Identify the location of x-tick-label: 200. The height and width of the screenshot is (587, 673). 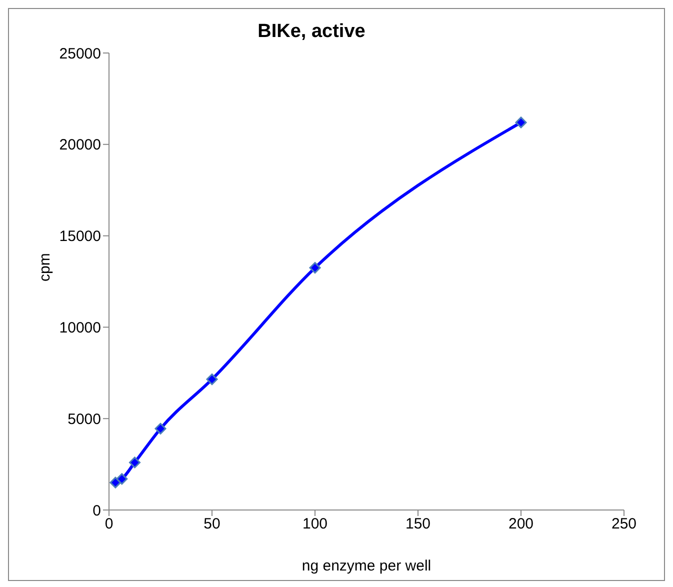
(521, 524).